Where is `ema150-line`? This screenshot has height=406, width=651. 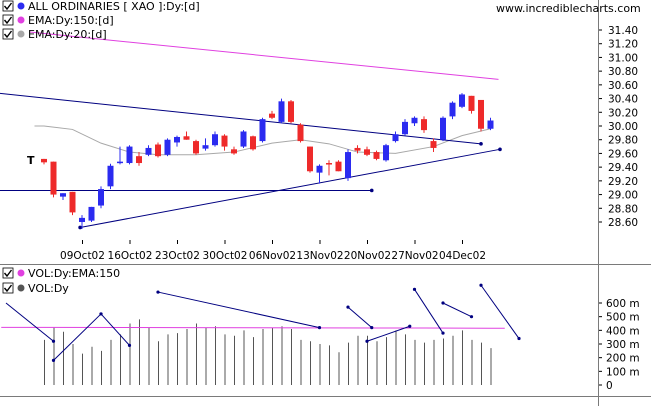 ema150-line is located at coordinates (264, 55).